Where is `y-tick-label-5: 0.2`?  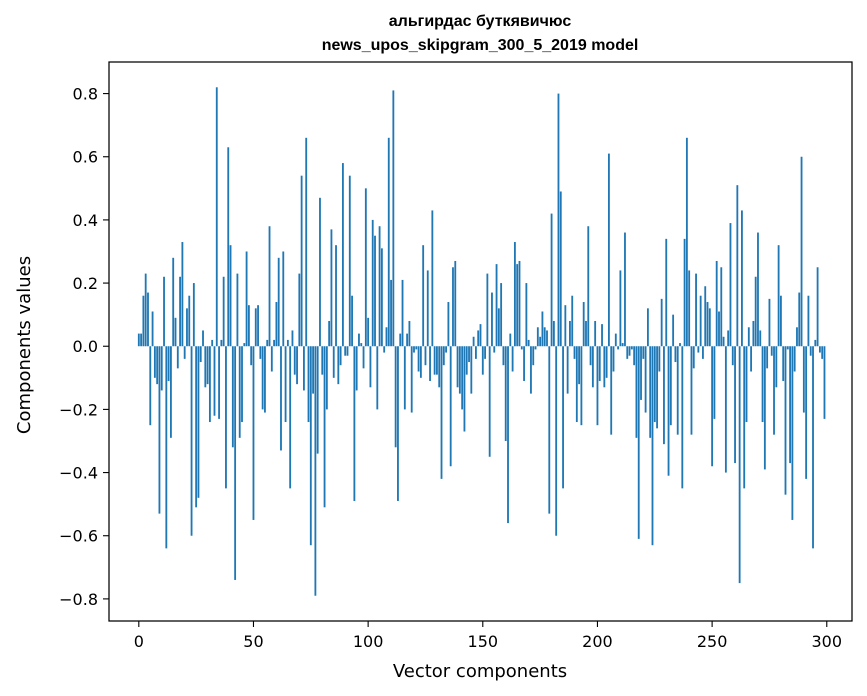 y-tick-label-5: 0.2 is located at coordinates (85, 283).